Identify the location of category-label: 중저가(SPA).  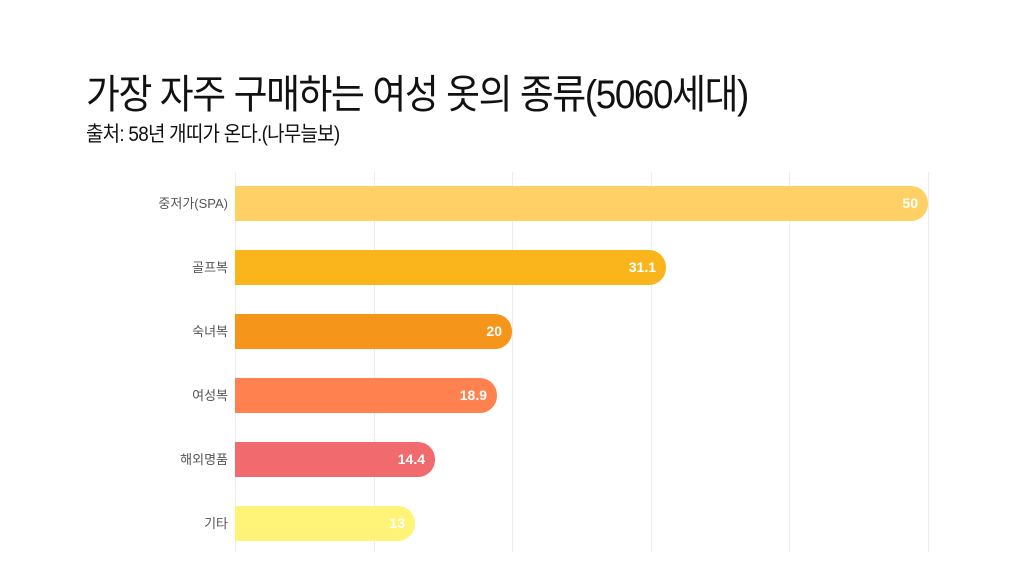
(193, 203).